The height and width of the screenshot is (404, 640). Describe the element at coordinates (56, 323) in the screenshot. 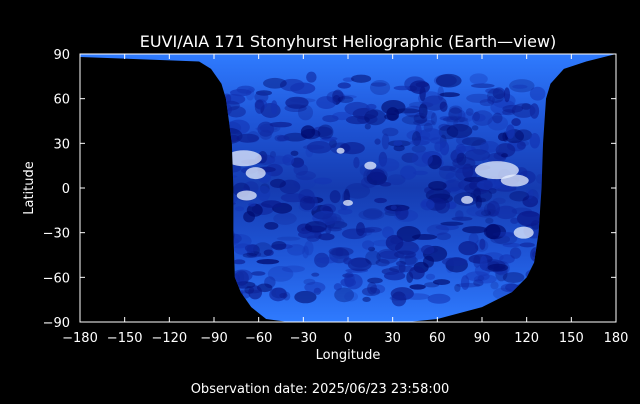

I see `y-tick-label: −90` at that location.